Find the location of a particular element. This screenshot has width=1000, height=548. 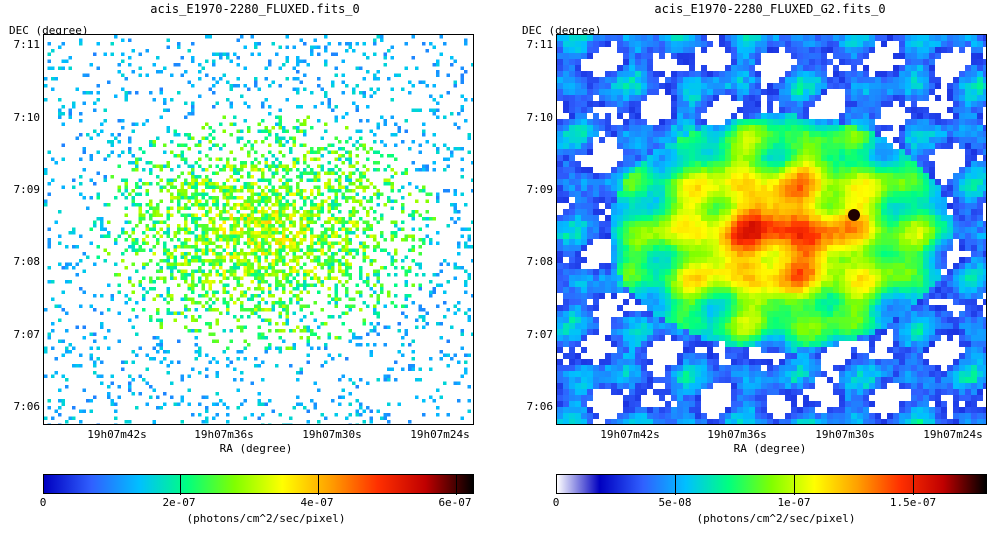

right-y-tick: 7:11 is located at coordinates (540, 44).